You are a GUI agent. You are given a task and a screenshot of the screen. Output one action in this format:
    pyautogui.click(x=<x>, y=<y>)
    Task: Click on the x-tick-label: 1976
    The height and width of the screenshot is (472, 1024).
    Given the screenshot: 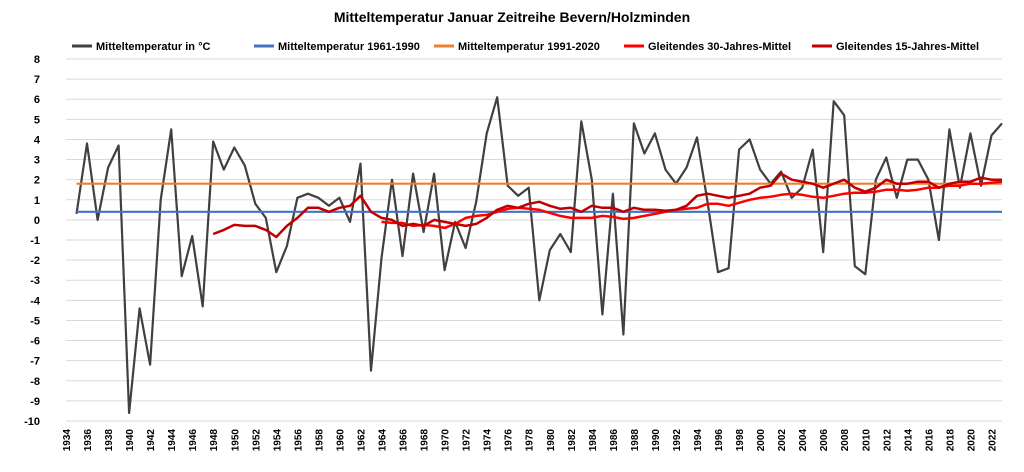 What is the action you would take?
    pyautogui.click(x=509, y=440)
    